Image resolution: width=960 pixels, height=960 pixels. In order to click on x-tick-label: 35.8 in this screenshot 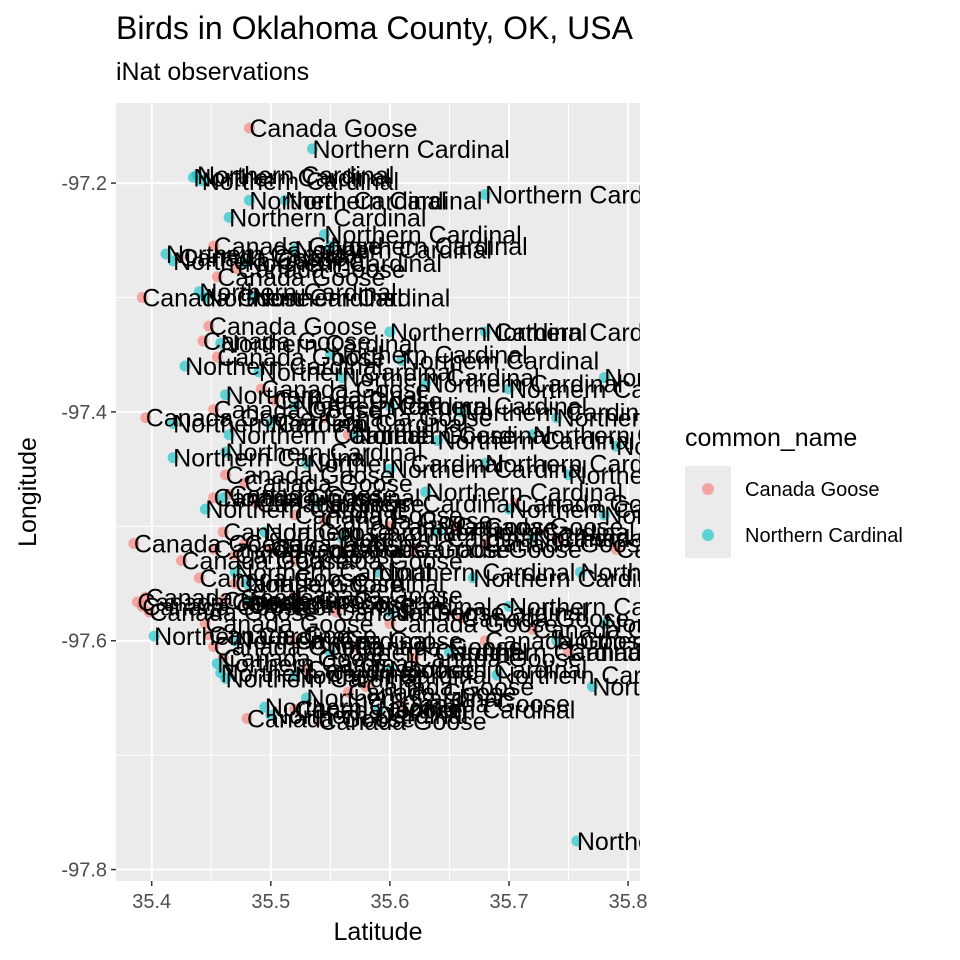, I will do `click(628, 902)`.